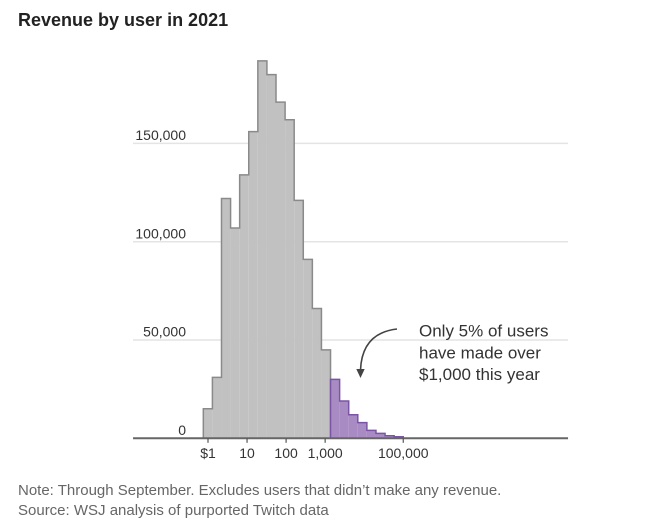 This screenshot has height=530, width=666. I want to click on x-axis, so click(351, 440).